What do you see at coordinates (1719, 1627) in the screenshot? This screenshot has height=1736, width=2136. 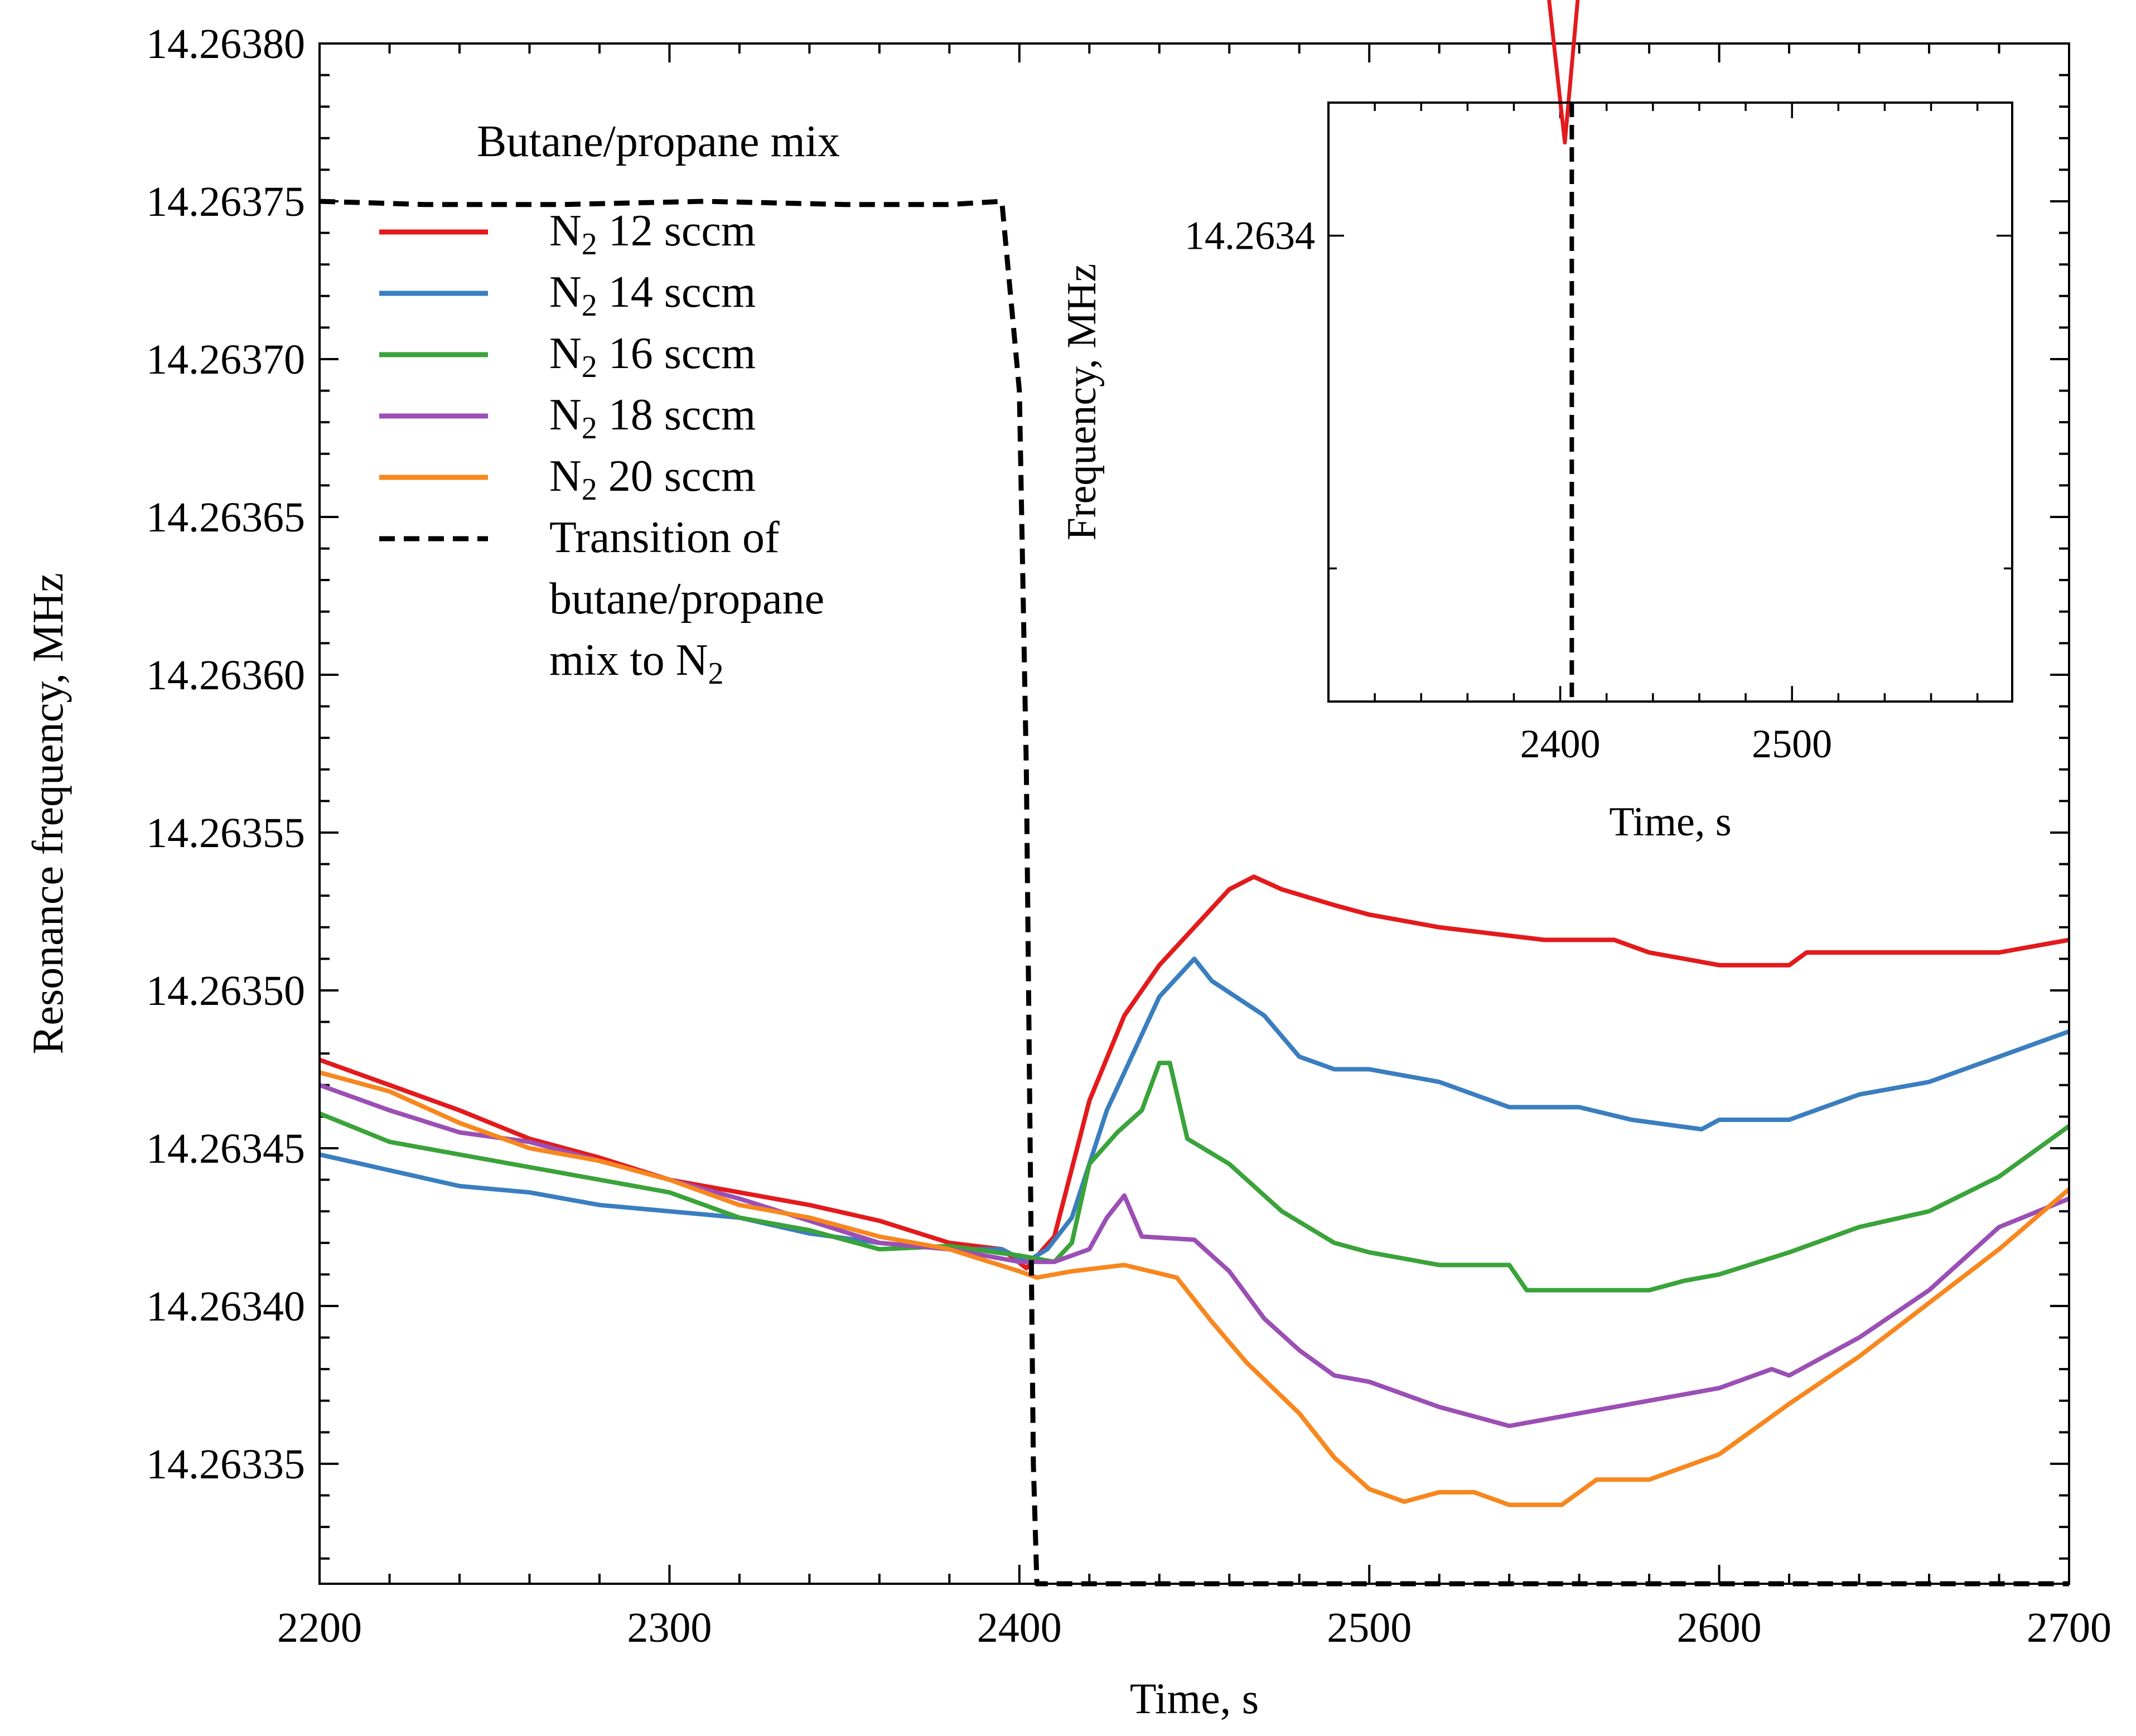 I see `main-x-tick-label: 2600` at bounding box center [1719, 1627].